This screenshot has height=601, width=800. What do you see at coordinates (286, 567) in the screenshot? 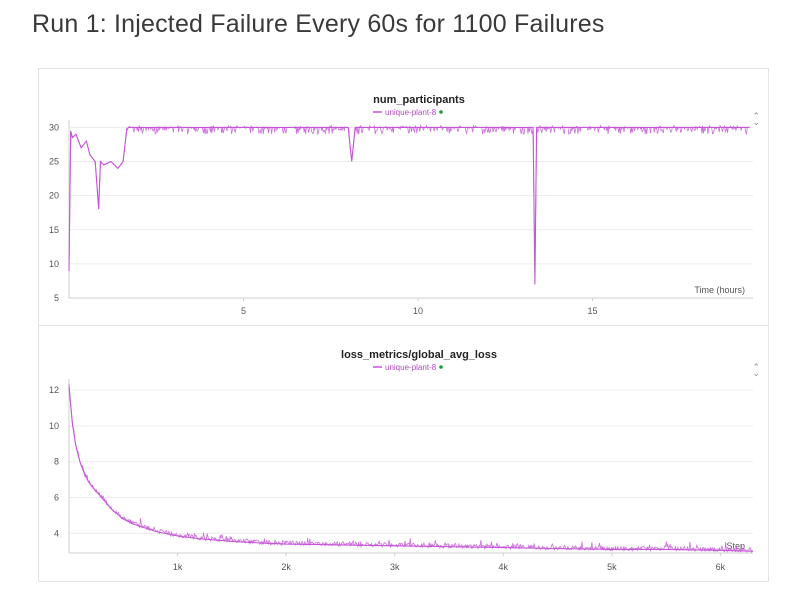
I see `x-tick-label: 2k` at bounding box center [286, 567].